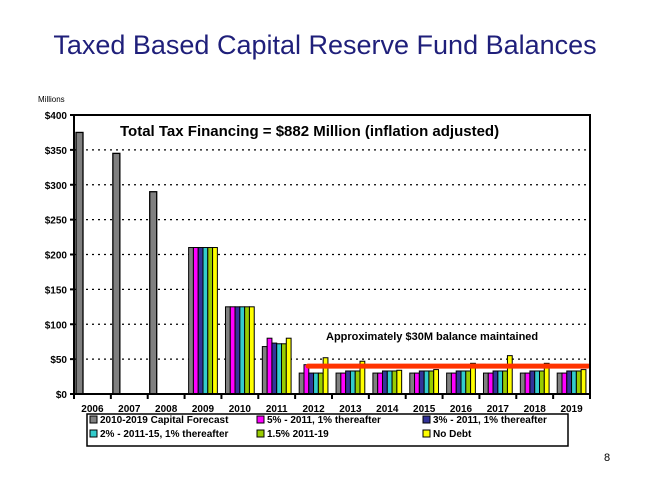 This screenshot has height=488, width=650. I want to click on y-tick-label: $350, so click(56, 151).